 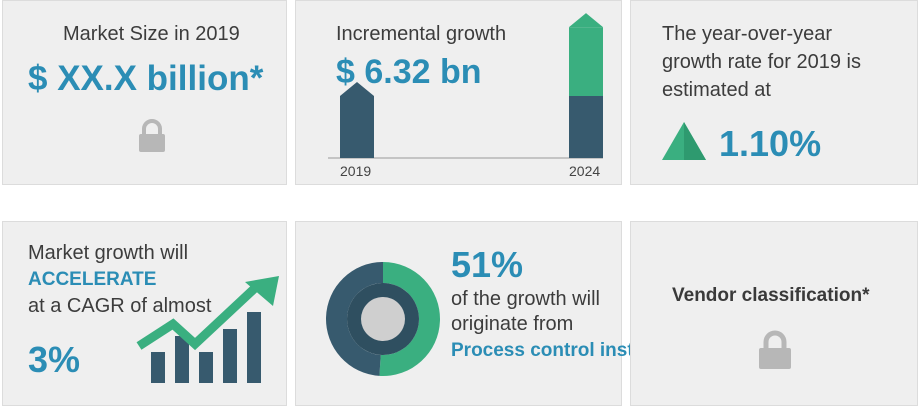 I want to click on donut-slice-rest, so click(x=354, y=319).